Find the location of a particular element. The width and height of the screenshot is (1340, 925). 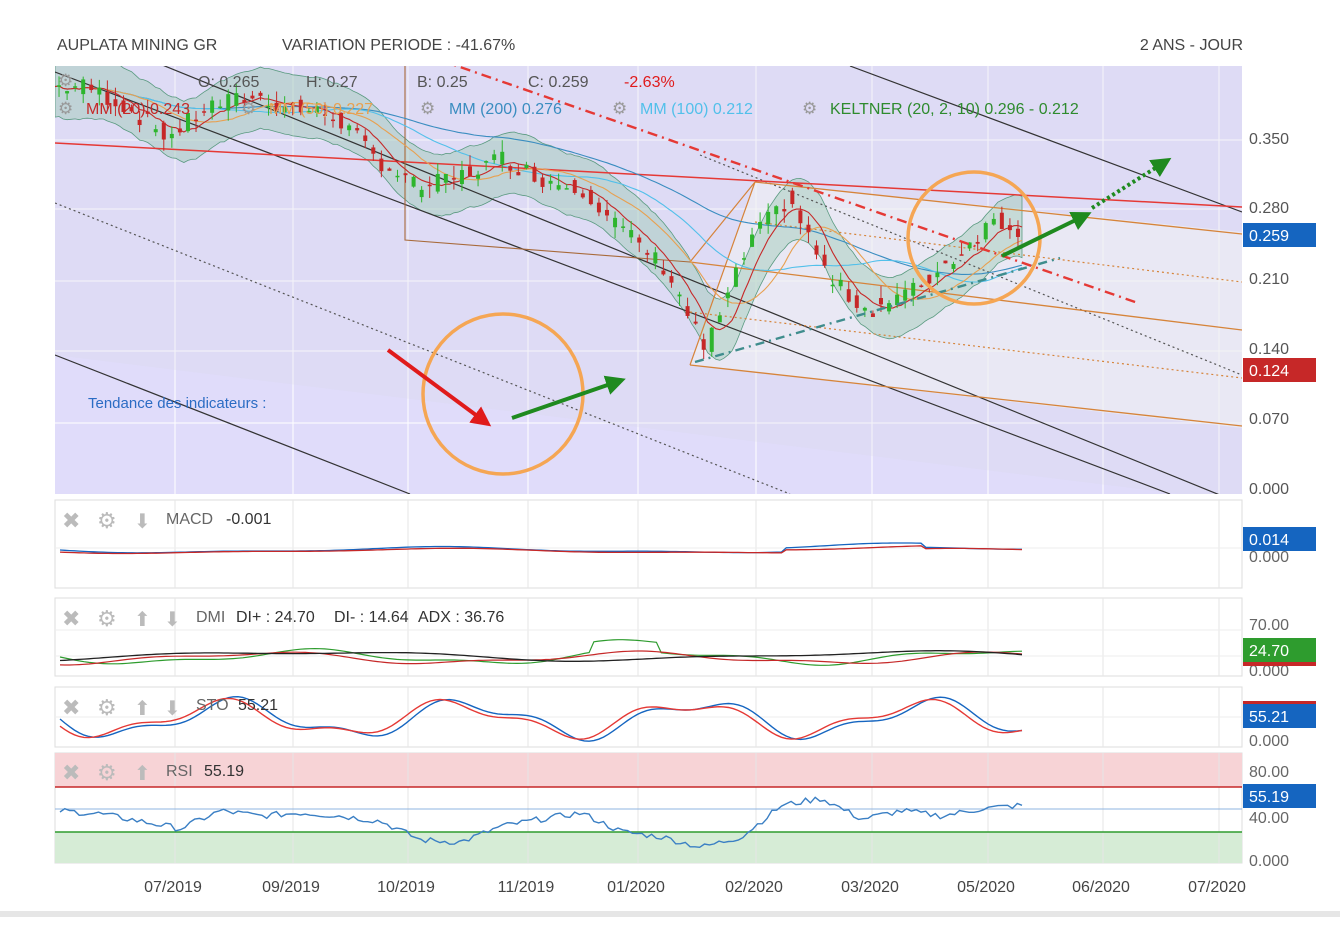

legend-mm50: MM (50) 0.227 is located at coordinates (321, 109).